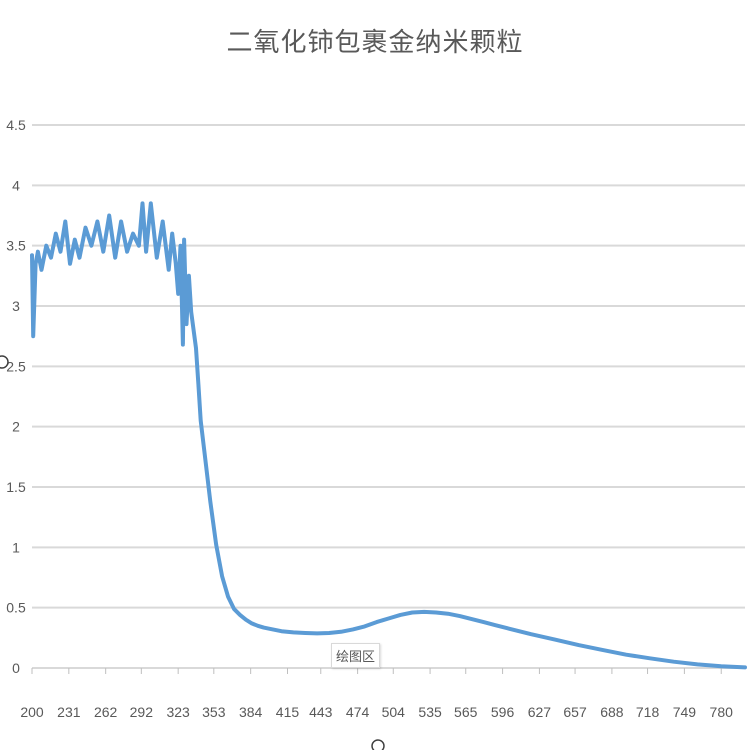  Describe the element at coordinates (722, 712) in the screenshot. I see `x-tick-label: 780` at that location.